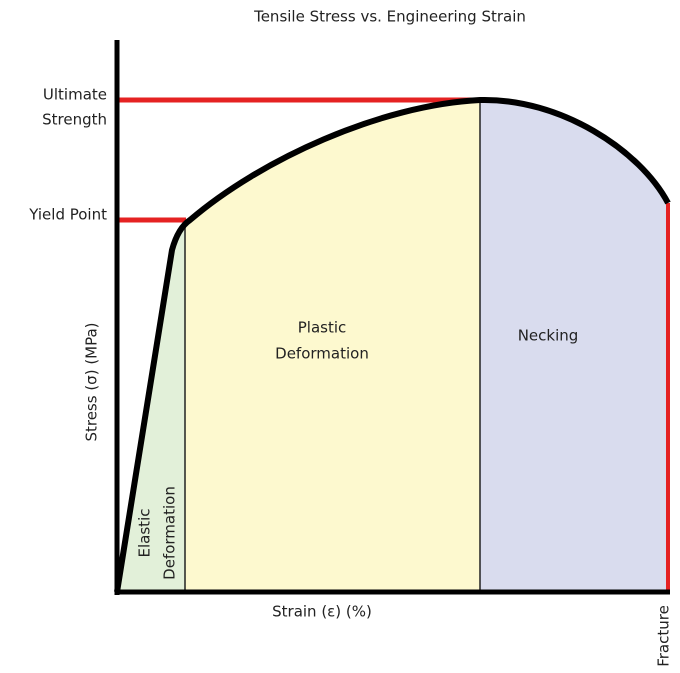 The width and height of the screenshot is (680, 673). I want to click on elastic-label: Deformation, so click(170, 533).